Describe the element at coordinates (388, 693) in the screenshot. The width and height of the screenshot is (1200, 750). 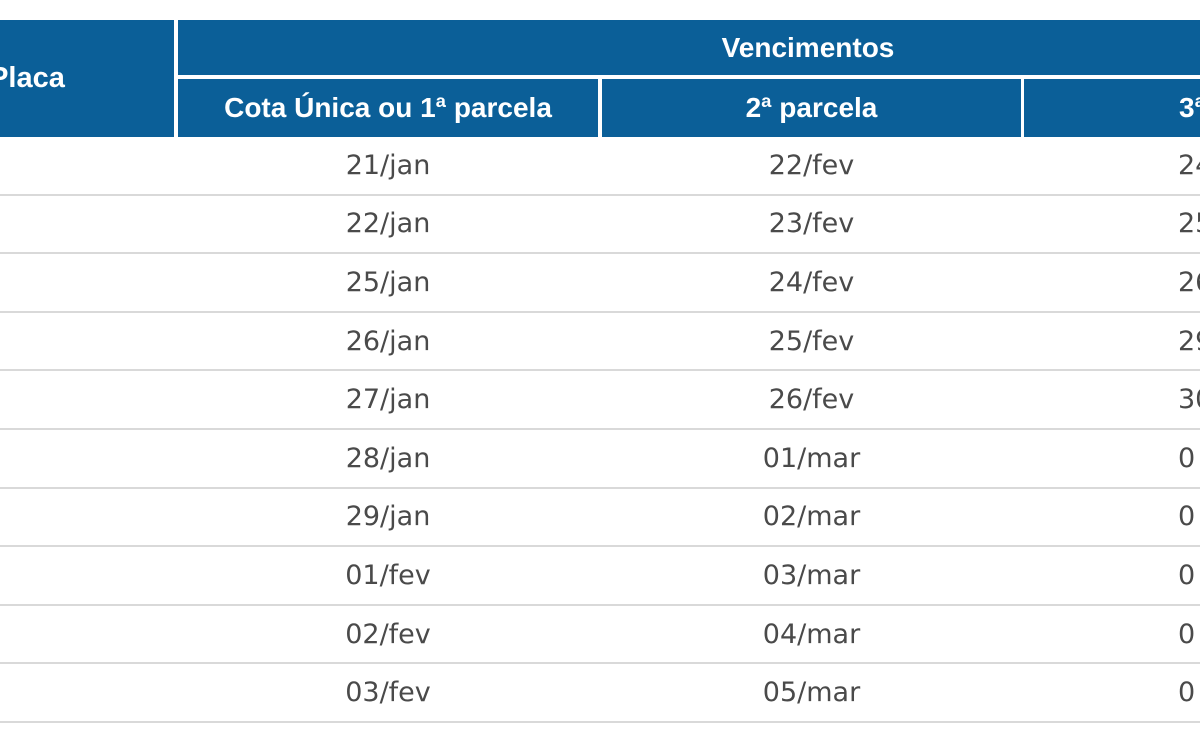
I see `cota-unica-cell: 03/fev` at that location.